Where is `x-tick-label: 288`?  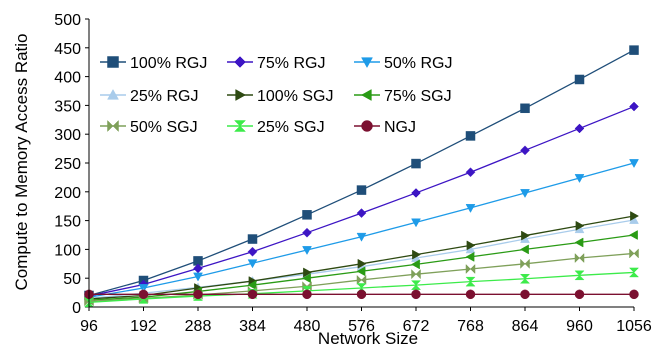 x-tick-label: 288 is located at coordinates (198, 326).